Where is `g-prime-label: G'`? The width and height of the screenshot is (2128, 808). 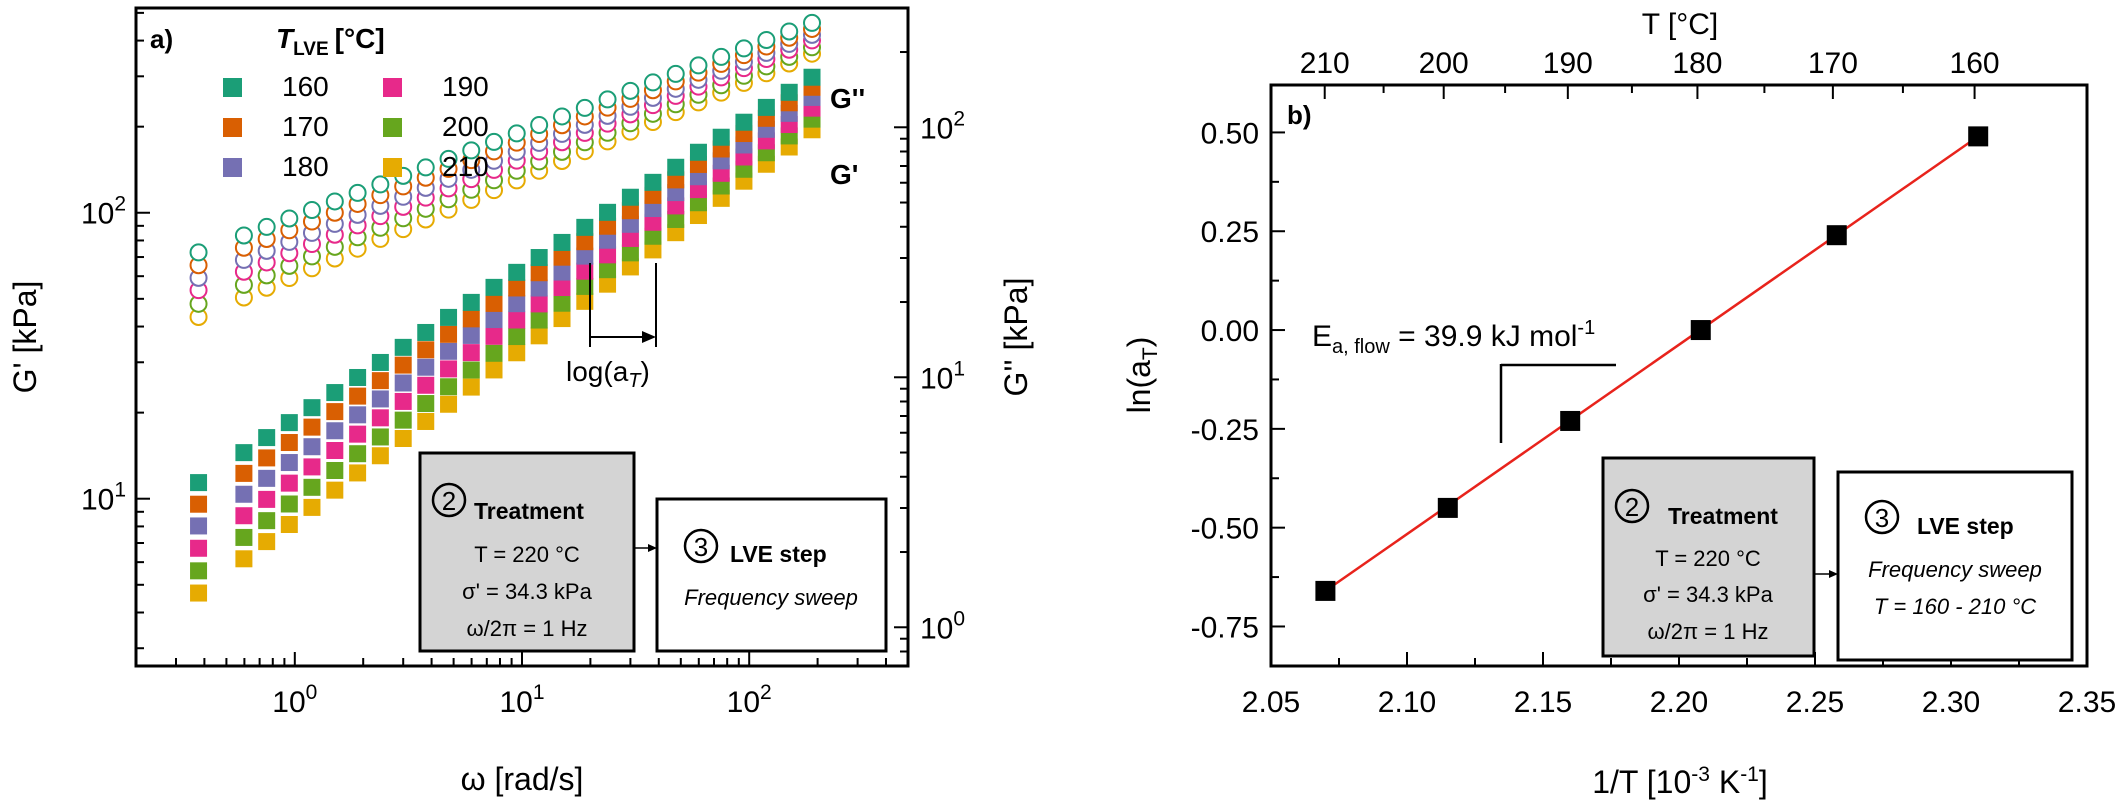
g-prime-label: G' is located at coordinates (844, 174).